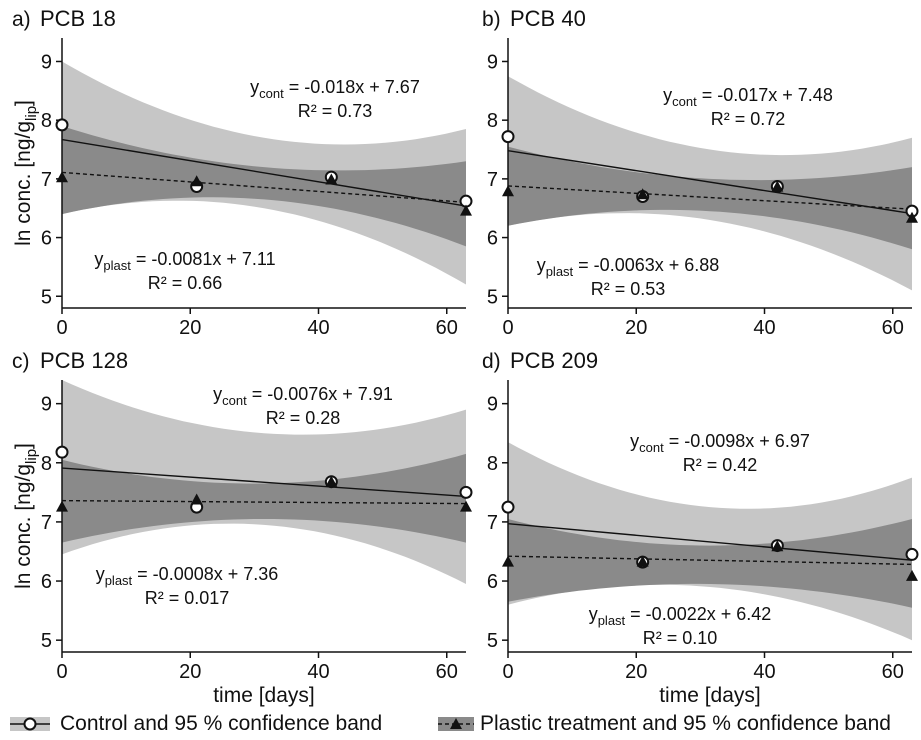  What do you see at coordinates (187, 598) in the screenshot?
I see `r2-plastic: R² = 0.017` at bounding box center [187, 598].